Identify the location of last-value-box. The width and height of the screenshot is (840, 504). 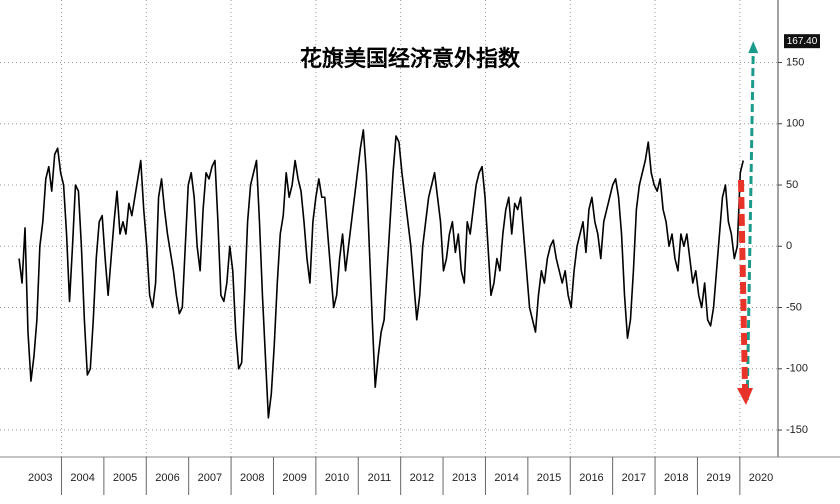
(802, 41).